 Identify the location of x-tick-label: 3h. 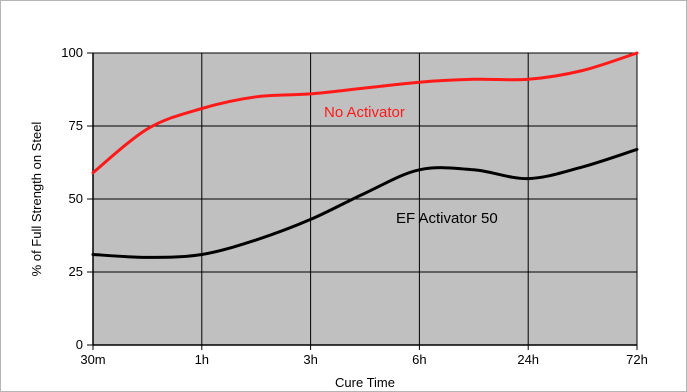
(310, 359).